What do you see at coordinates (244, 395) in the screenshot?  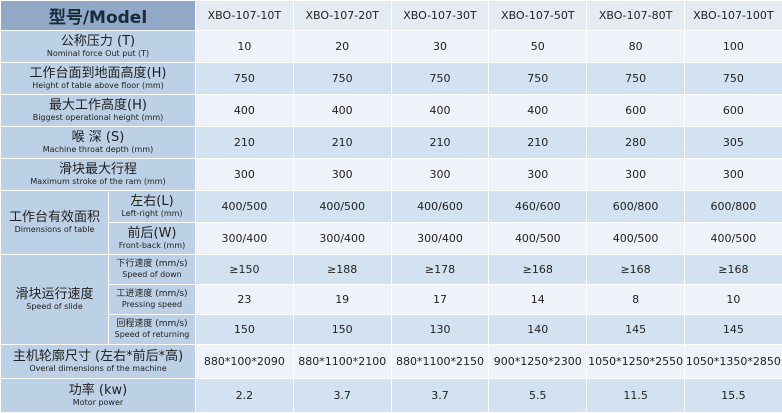 I see `value: 2.2` at bounding box center [244, 395].